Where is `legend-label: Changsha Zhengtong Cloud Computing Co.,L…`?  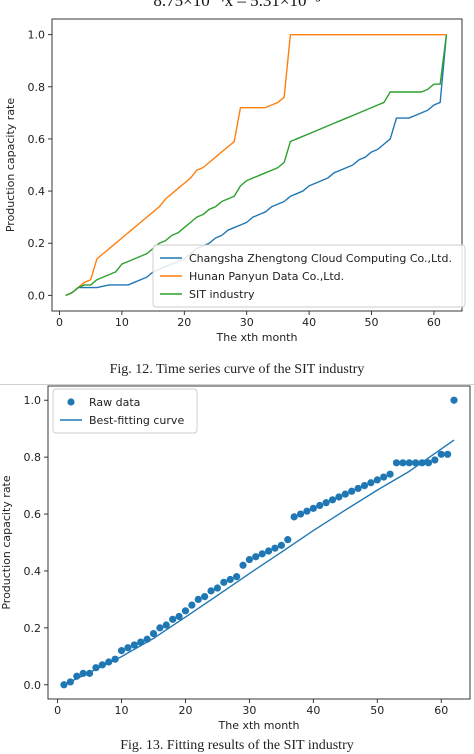 legend-label: Changsha Zhengtong Cloud Computing Co.,L… is located at coordinates (320, 258).